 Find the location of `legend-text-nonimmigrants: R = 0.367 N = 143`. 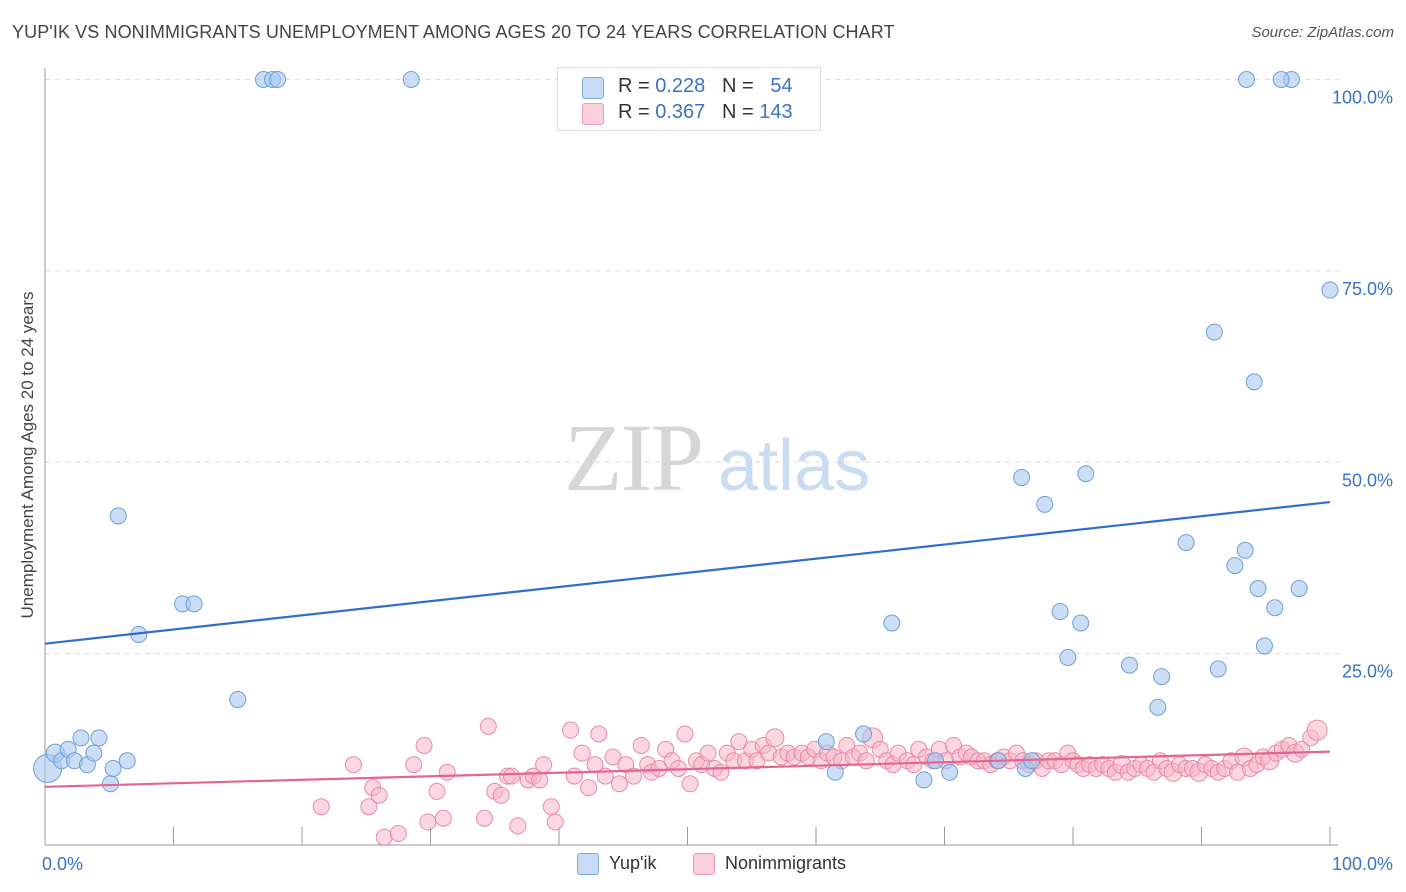

legend-text-nonimmigrants: R = 0.367 N = 143 is located at coordinates (705, 112).